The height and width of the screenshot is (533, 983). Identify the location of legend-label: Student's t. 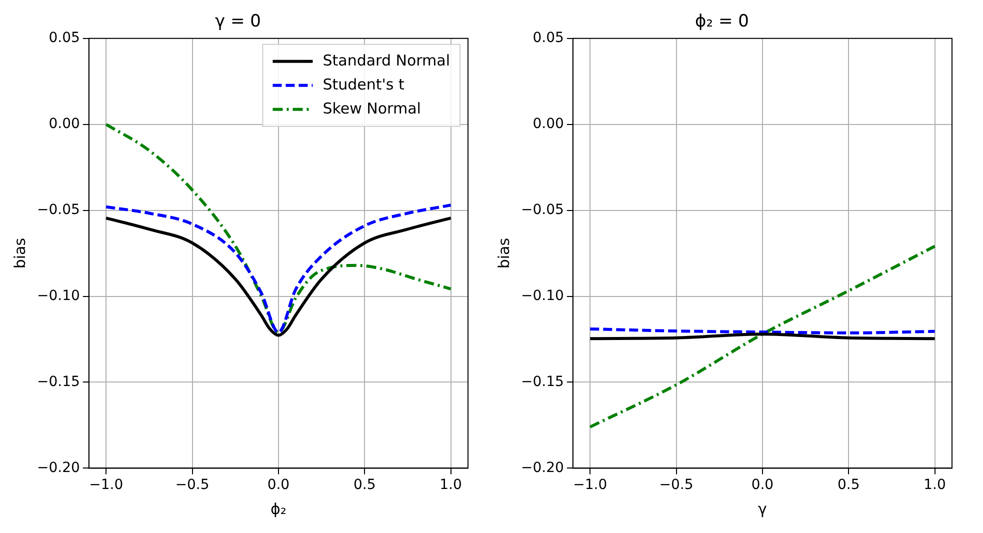
(363, 84).